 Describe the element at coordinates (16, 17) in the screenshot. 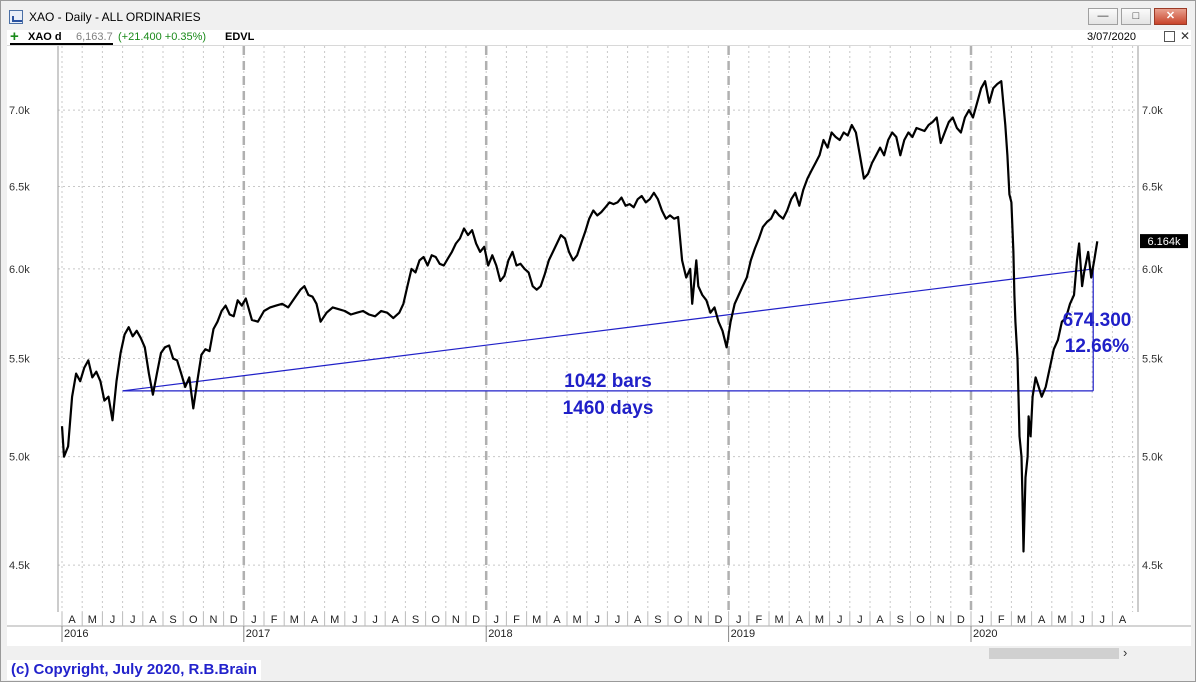

I see `chart-app-icon` at that location.